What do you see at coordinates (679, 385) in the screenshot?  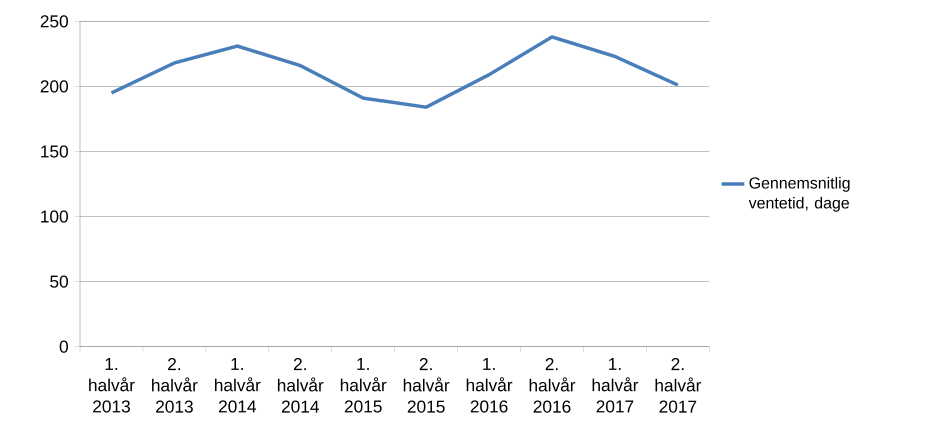 I see `x-tick-label: 2. halvår 2017` at bounding box center [679, 385].